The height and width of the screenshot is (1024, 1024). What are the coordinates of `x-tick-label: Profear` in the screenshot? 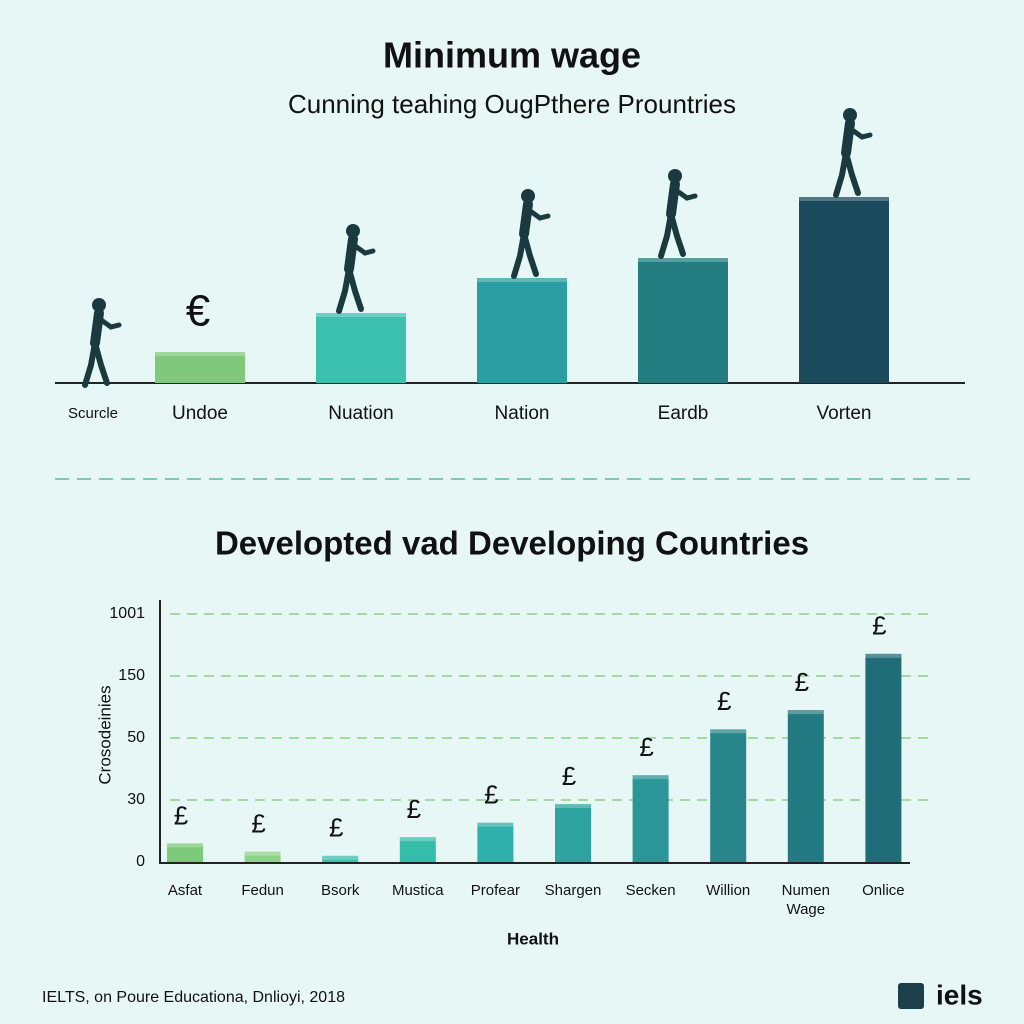 It's located at (495, 890).